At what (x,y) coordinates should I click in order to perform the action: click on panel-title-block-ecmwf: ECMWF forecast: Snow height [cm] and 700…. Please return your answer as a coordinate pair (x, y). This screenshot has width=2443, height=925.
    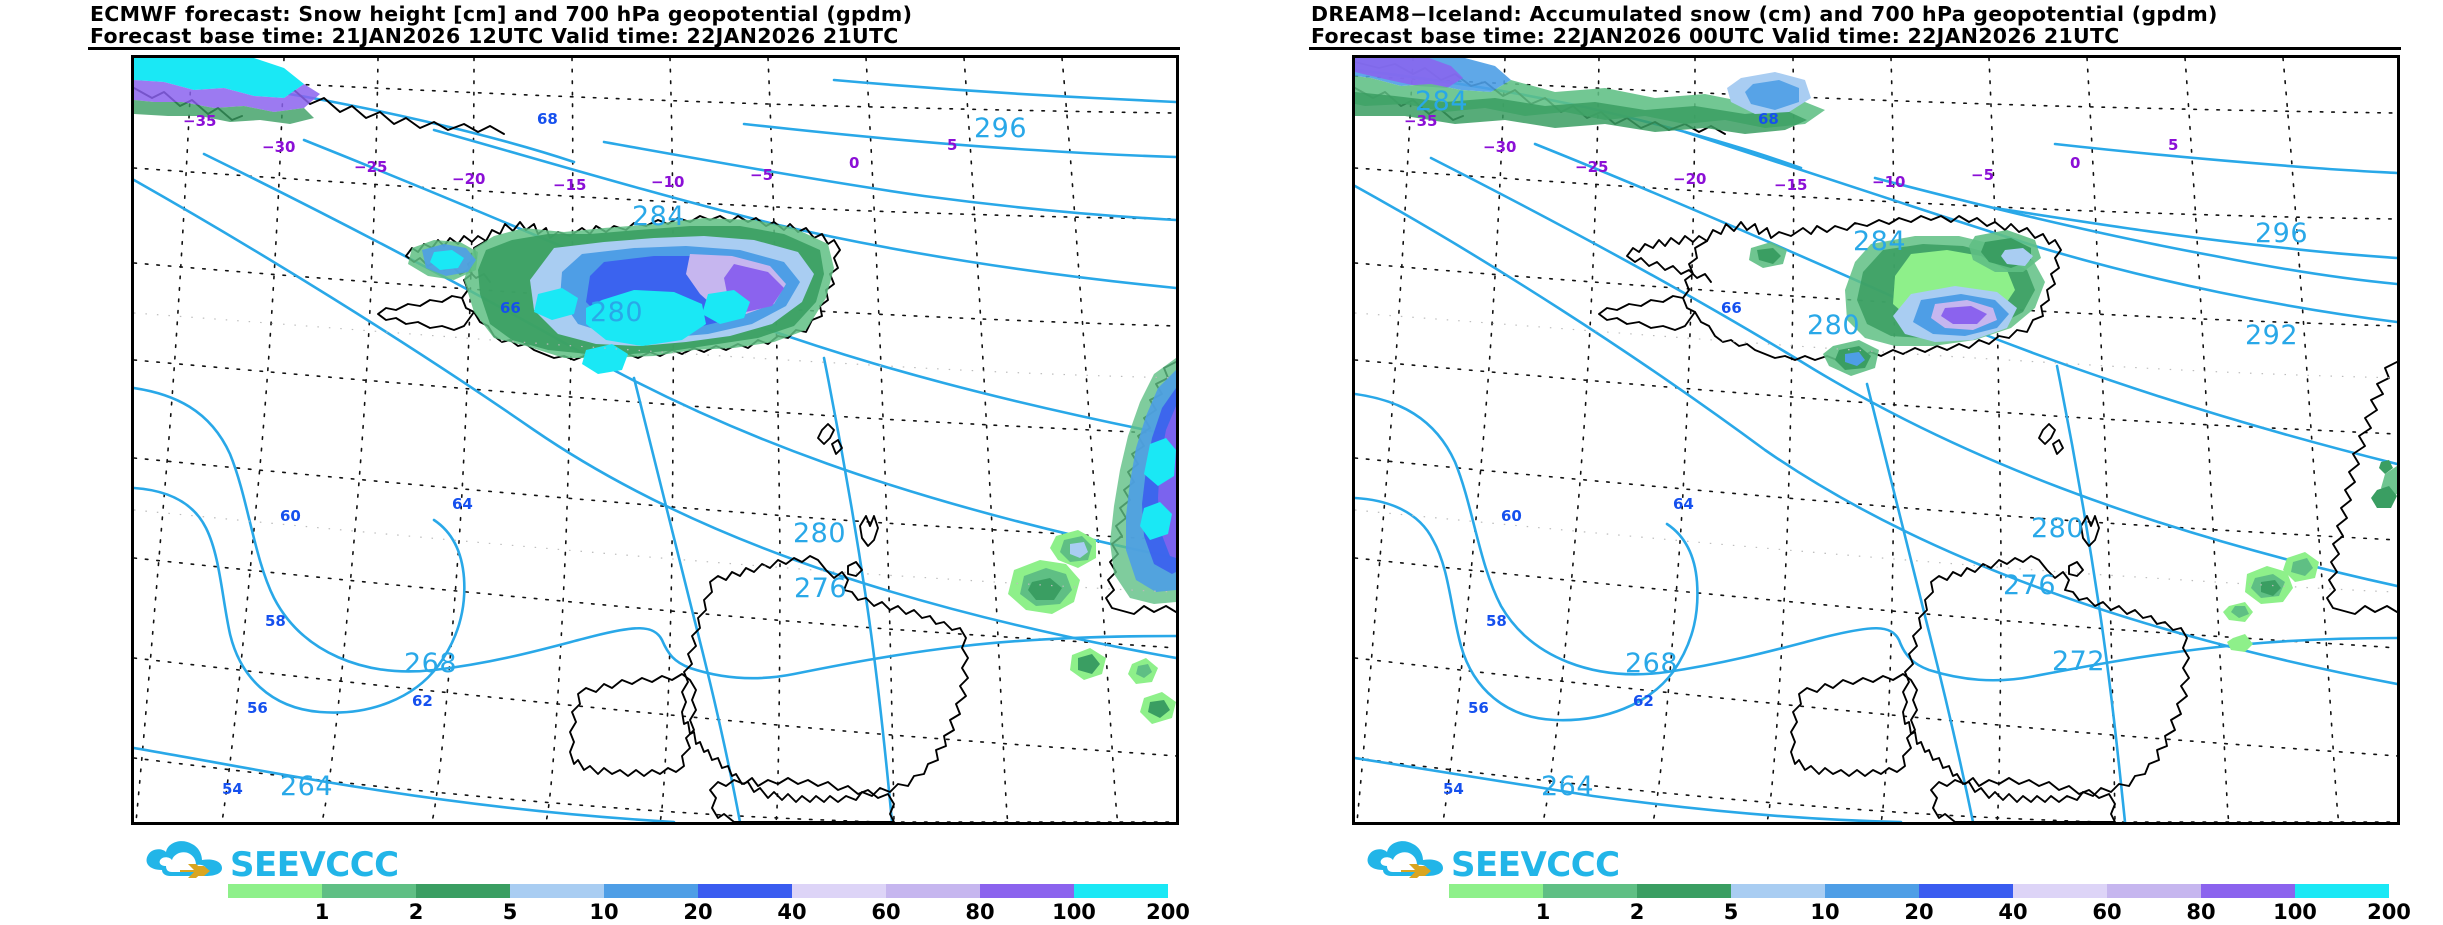
    Looking at the image, I should click on (650, 25).